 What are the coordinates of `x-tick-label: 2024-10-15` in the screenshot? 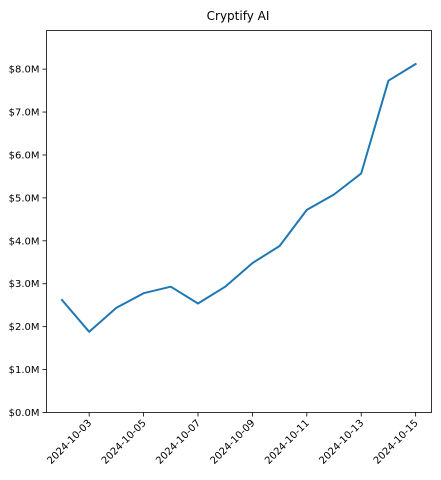 It's located at (396, 442).